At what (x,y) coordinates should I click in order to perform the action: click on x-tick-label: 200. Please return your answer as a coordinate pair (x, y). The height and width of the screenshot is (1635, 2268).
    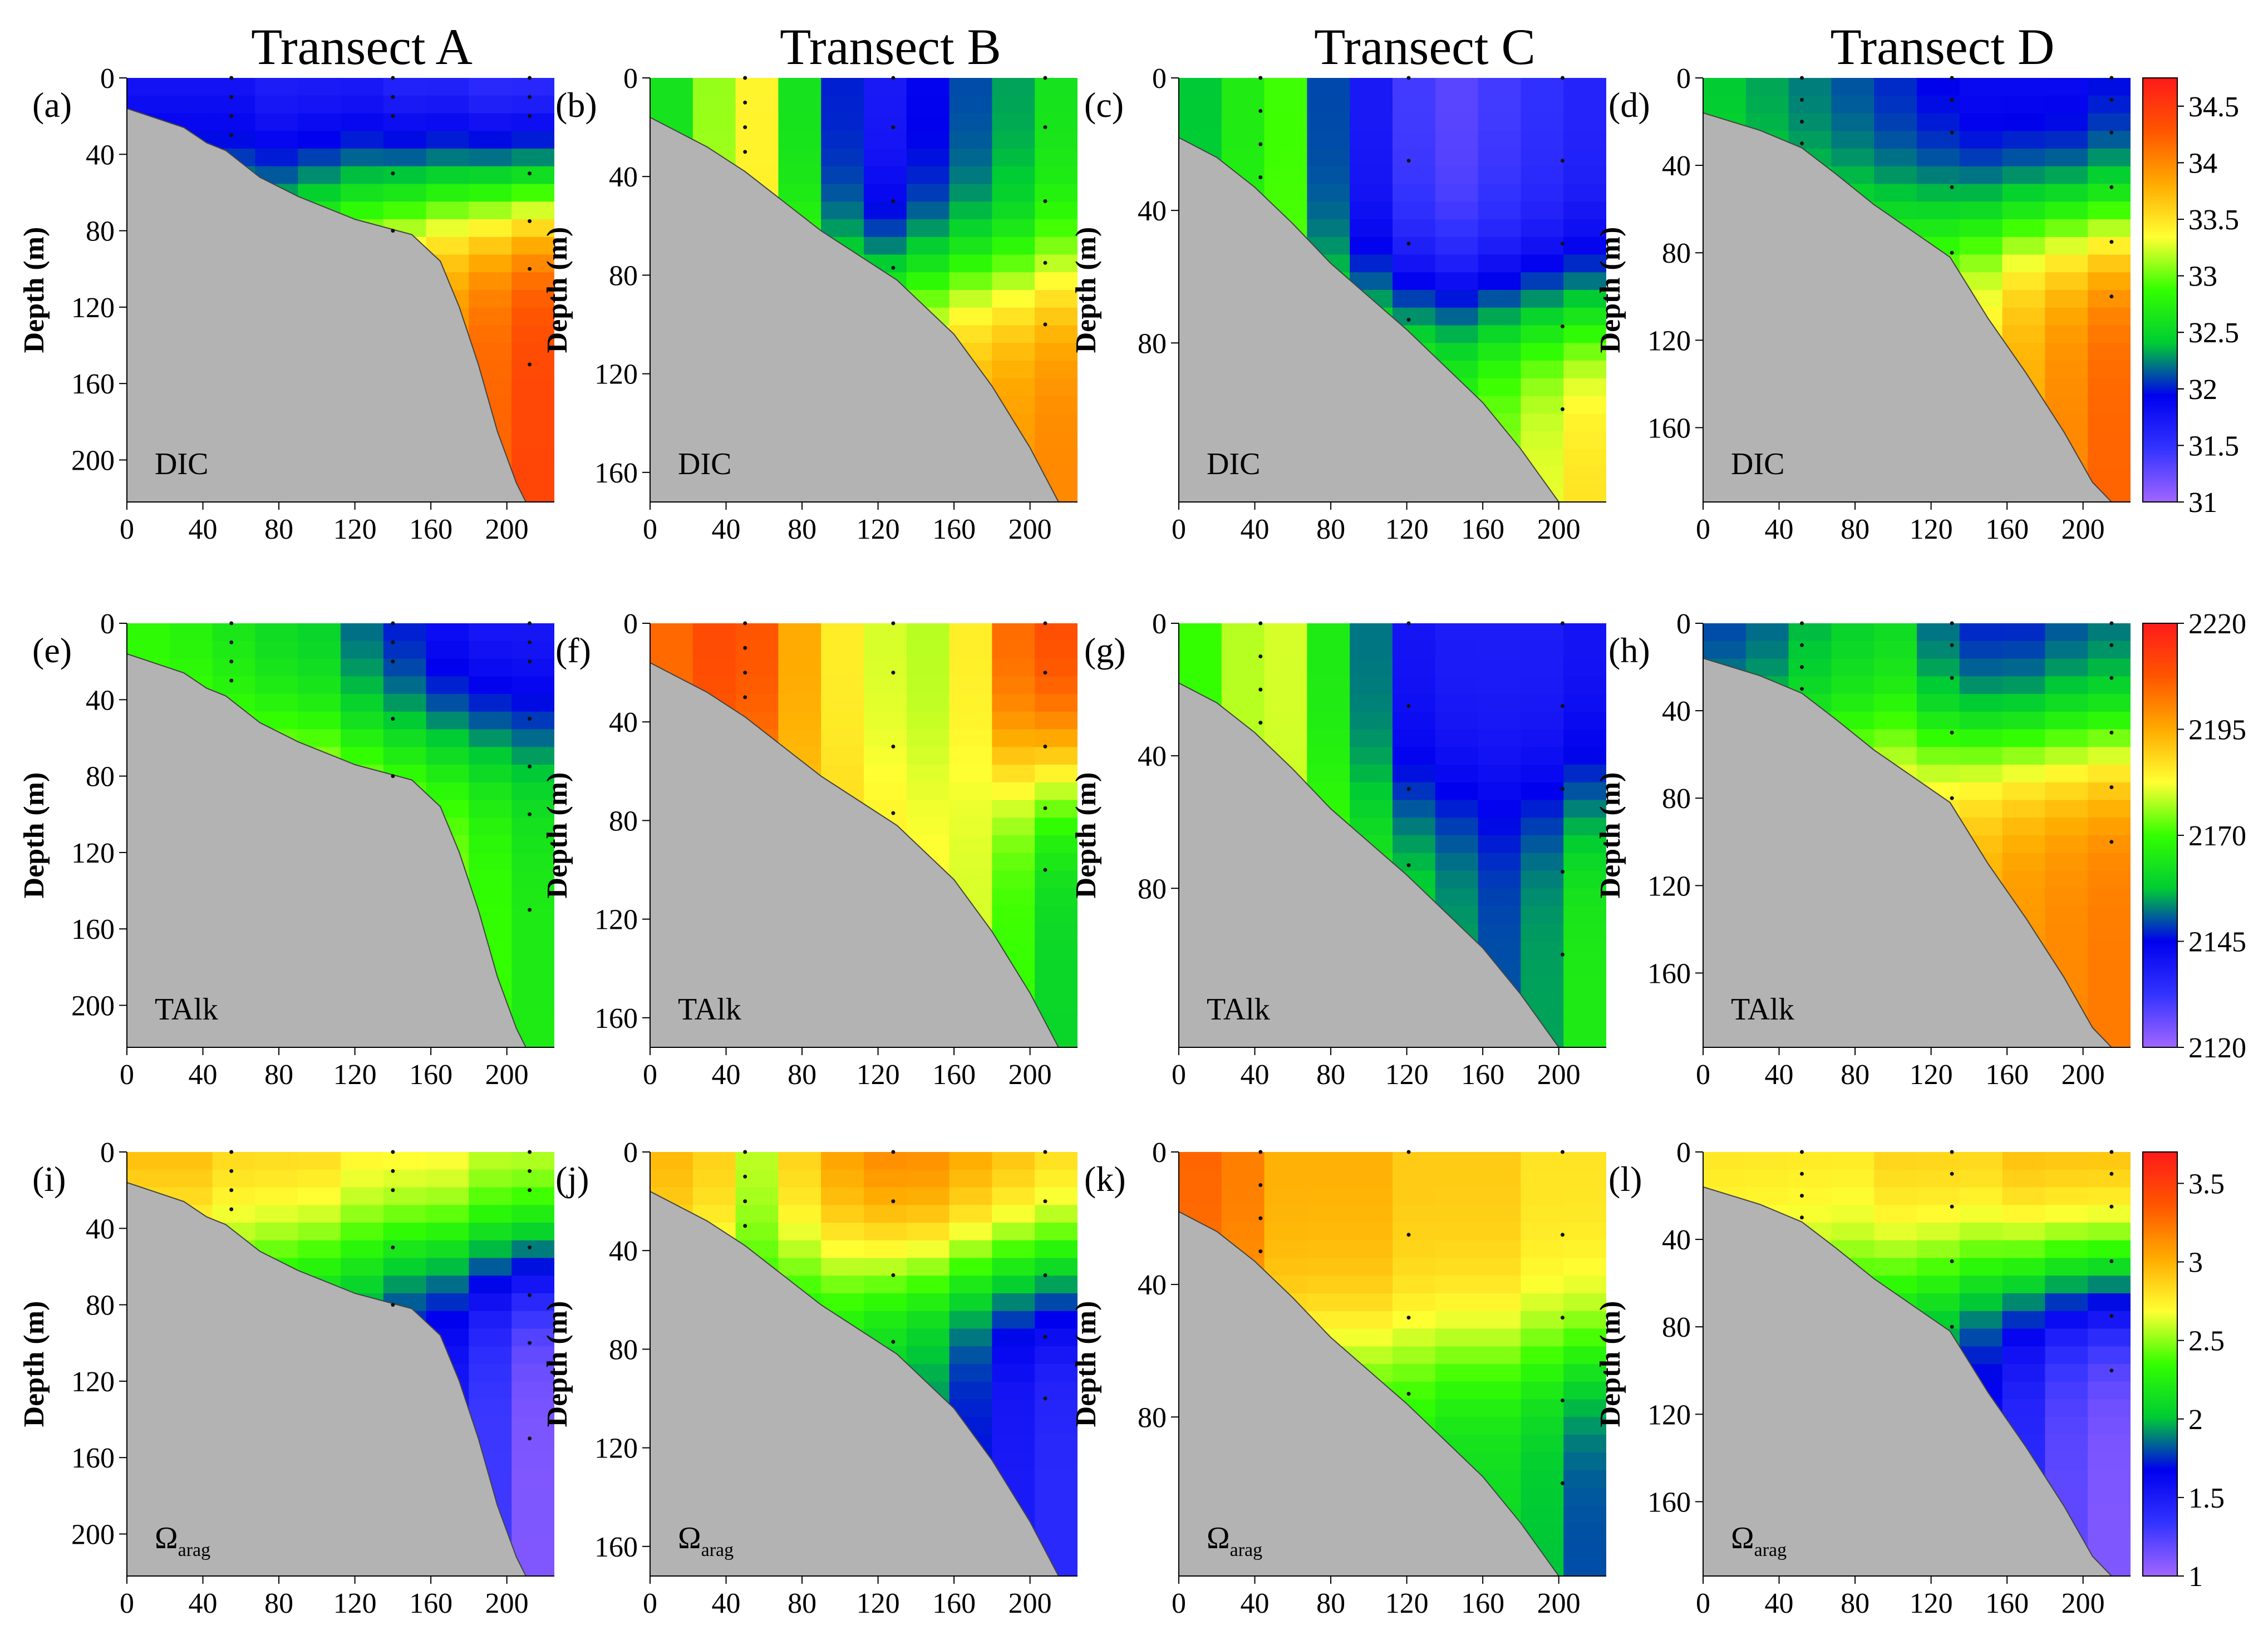
    Looking at the image, I should click on (1030, 1603).